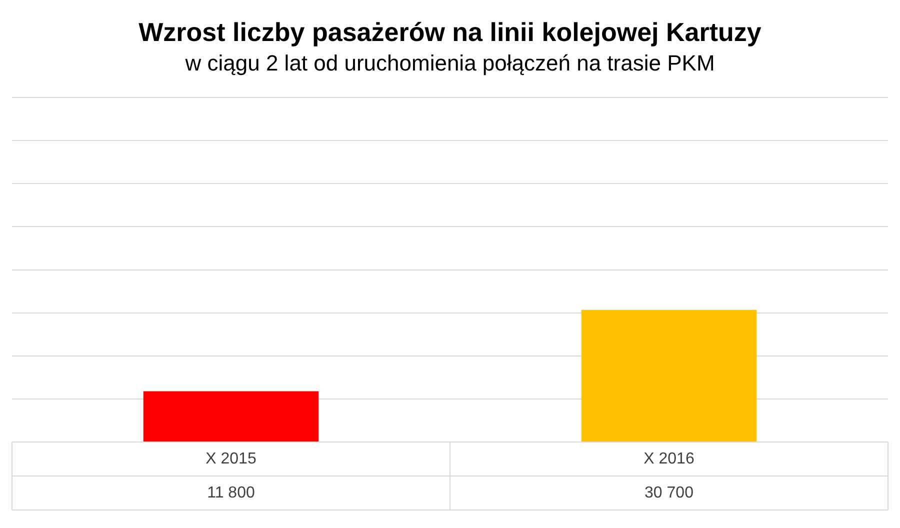 The width and height of the screenshot is (900, 528). Describe the element at coordinates (231, 459) in the screenshot. I see `x-tick-label: X 2015` at that location.